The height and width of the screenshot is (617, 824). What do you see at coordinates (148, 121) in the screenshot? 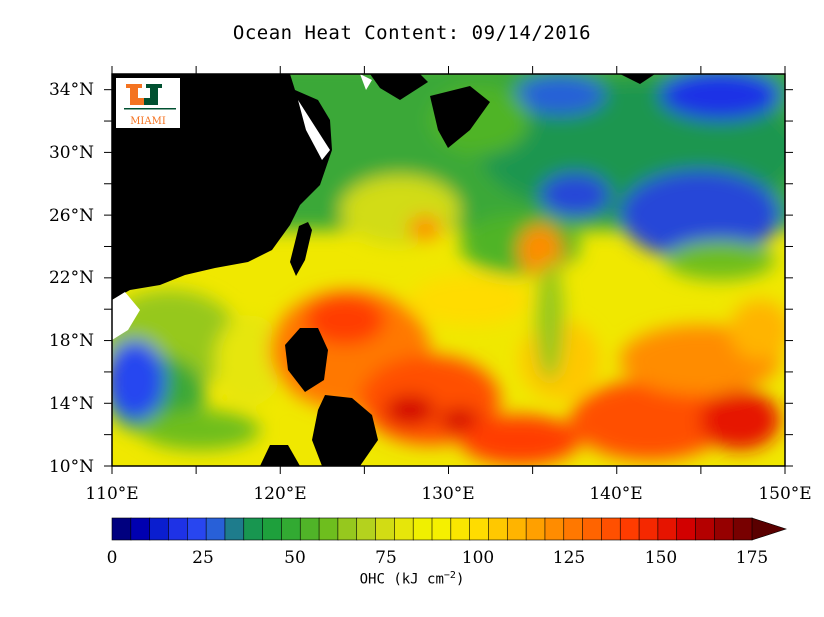
I see `logo-text: MIAMI` at bounding box center [148, 121].